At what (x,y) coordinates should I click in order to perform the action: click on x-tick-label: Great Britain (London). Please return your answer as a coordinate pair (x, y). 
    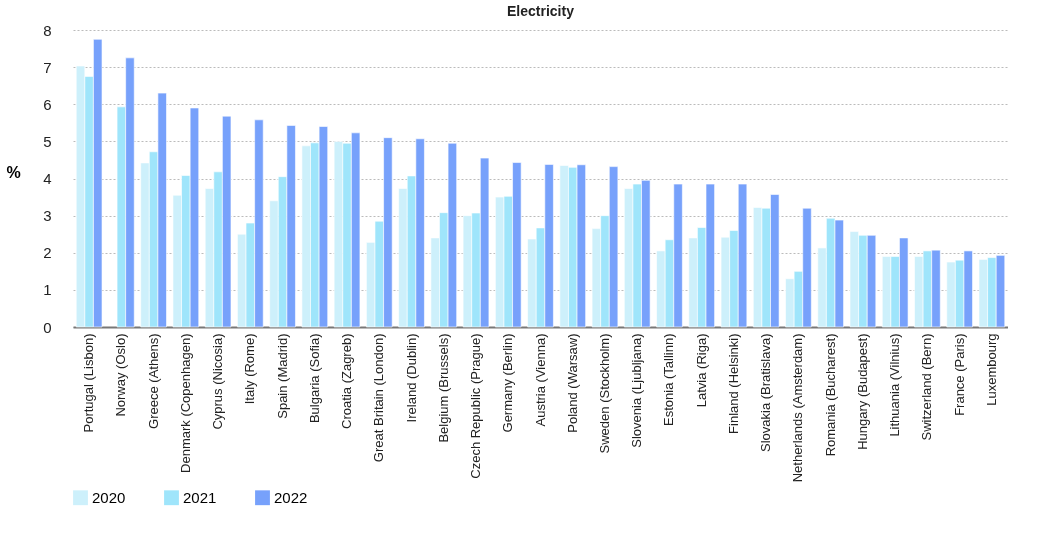
    Looking at the image, I should click on (379, 398).